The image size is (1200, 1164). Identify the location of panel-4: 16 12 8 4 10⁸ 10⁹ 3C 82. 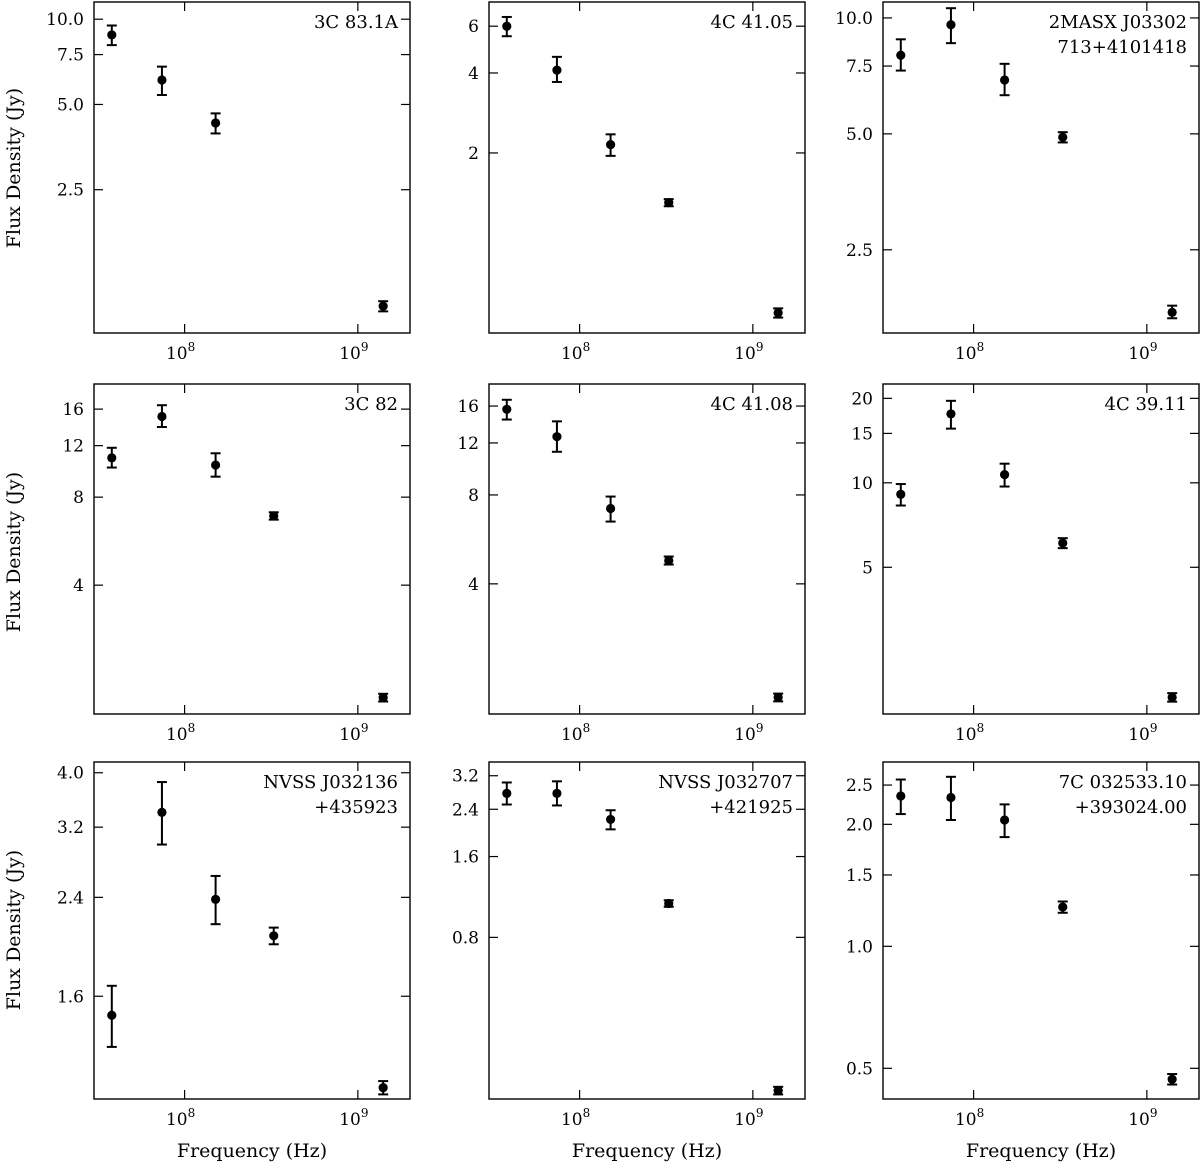
(236, 564).